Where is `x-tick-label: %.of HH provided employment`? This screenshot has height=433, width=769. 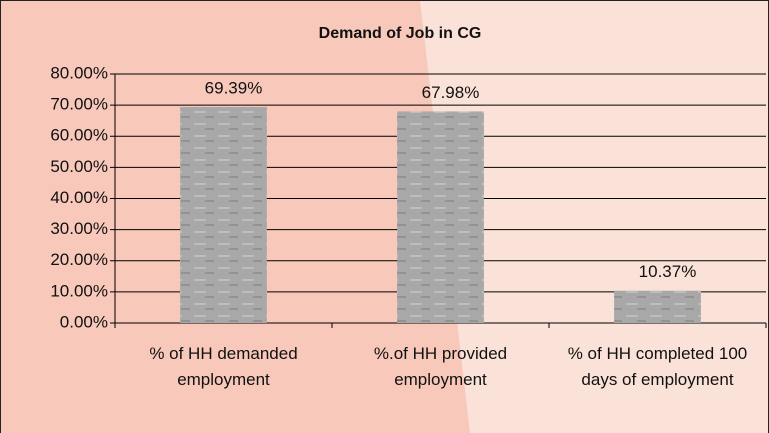 x-tick-label: %.of HH provided employment is located at coordinates (440, 366).